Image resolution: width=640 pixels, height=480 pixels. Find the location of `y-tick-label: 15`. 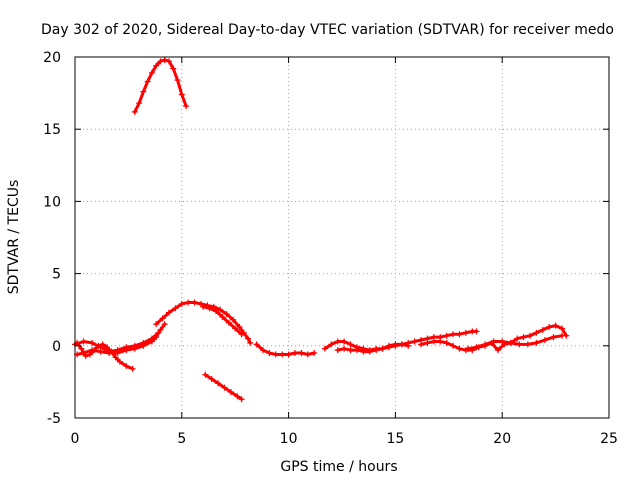

y-tick-label: 15 is located at coordinates (52, 130).